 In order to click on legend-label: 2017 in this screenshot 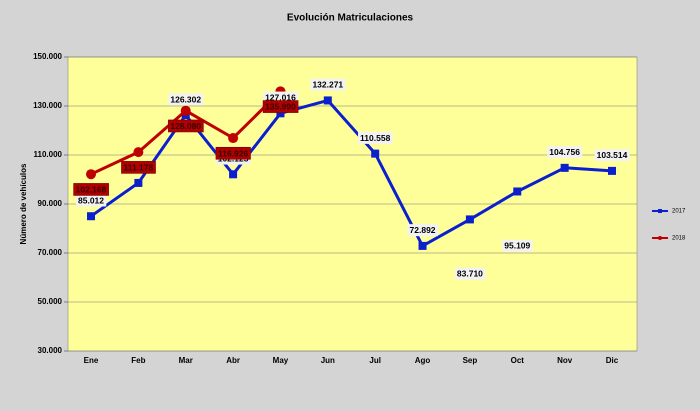, I will do `click(679, 212)`.